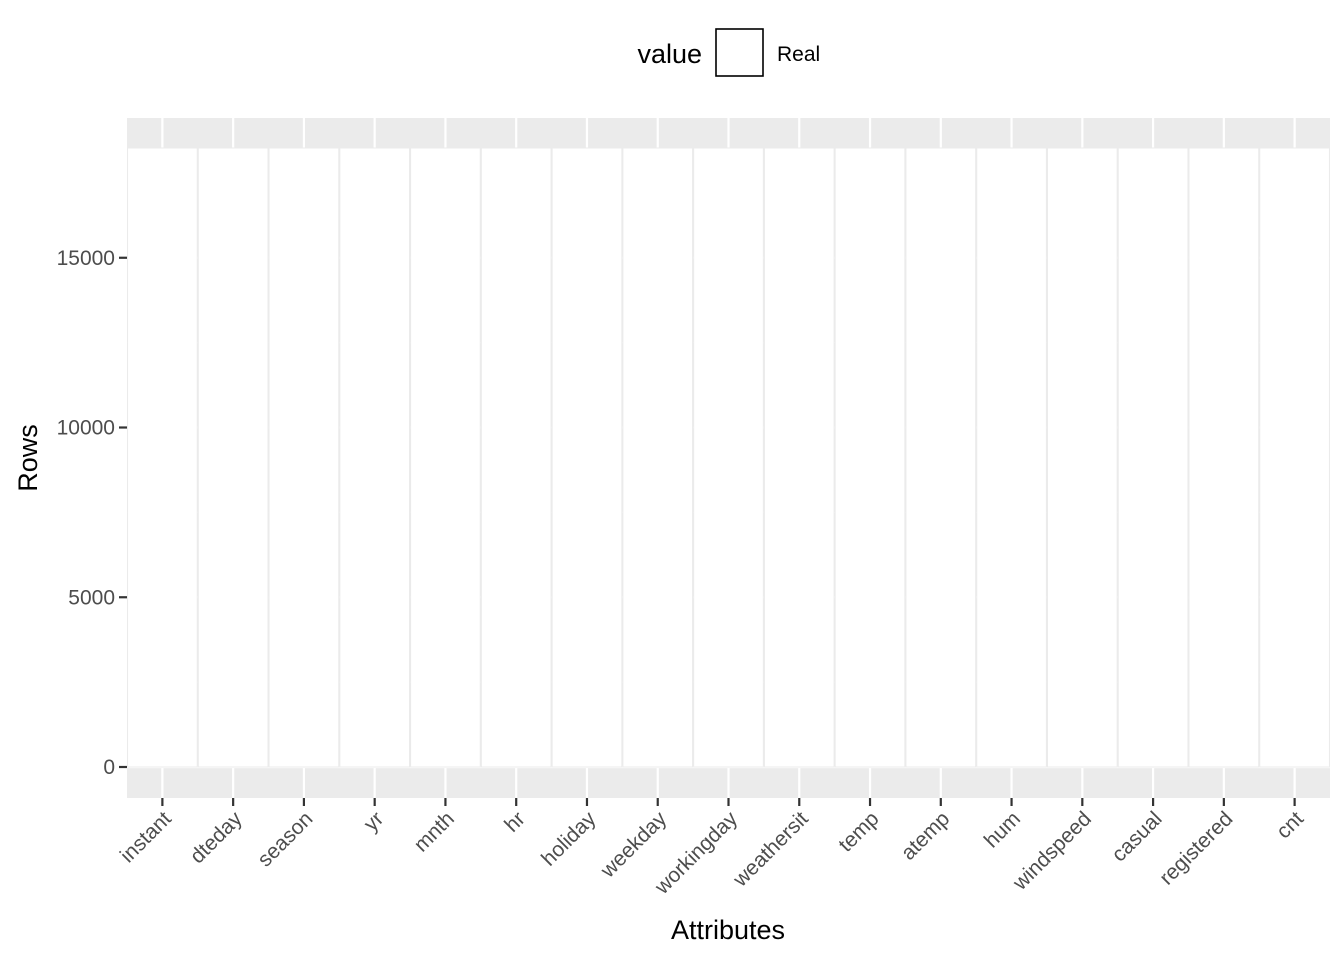  Describe the element at coordinates (799, 457) in the screenshot. I see `bar-weathersit` at that location.